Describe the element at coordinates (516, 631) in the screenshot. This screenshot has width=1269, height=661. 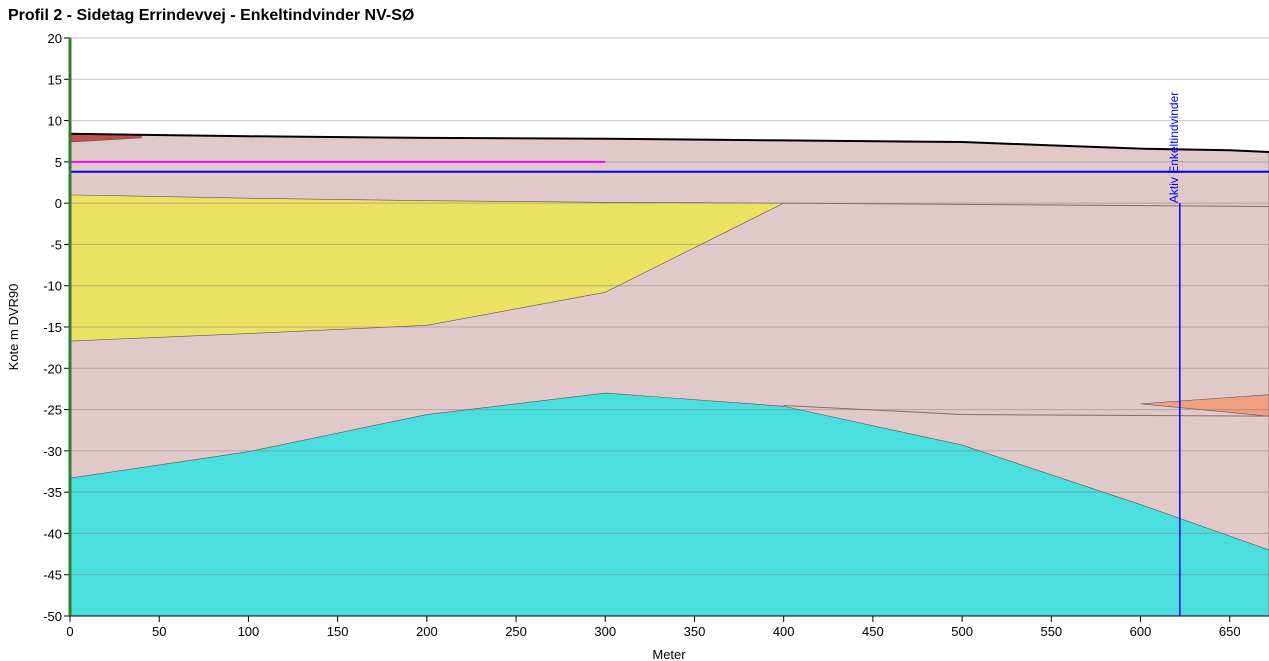
I see `x-tick-label: 250` at that location.